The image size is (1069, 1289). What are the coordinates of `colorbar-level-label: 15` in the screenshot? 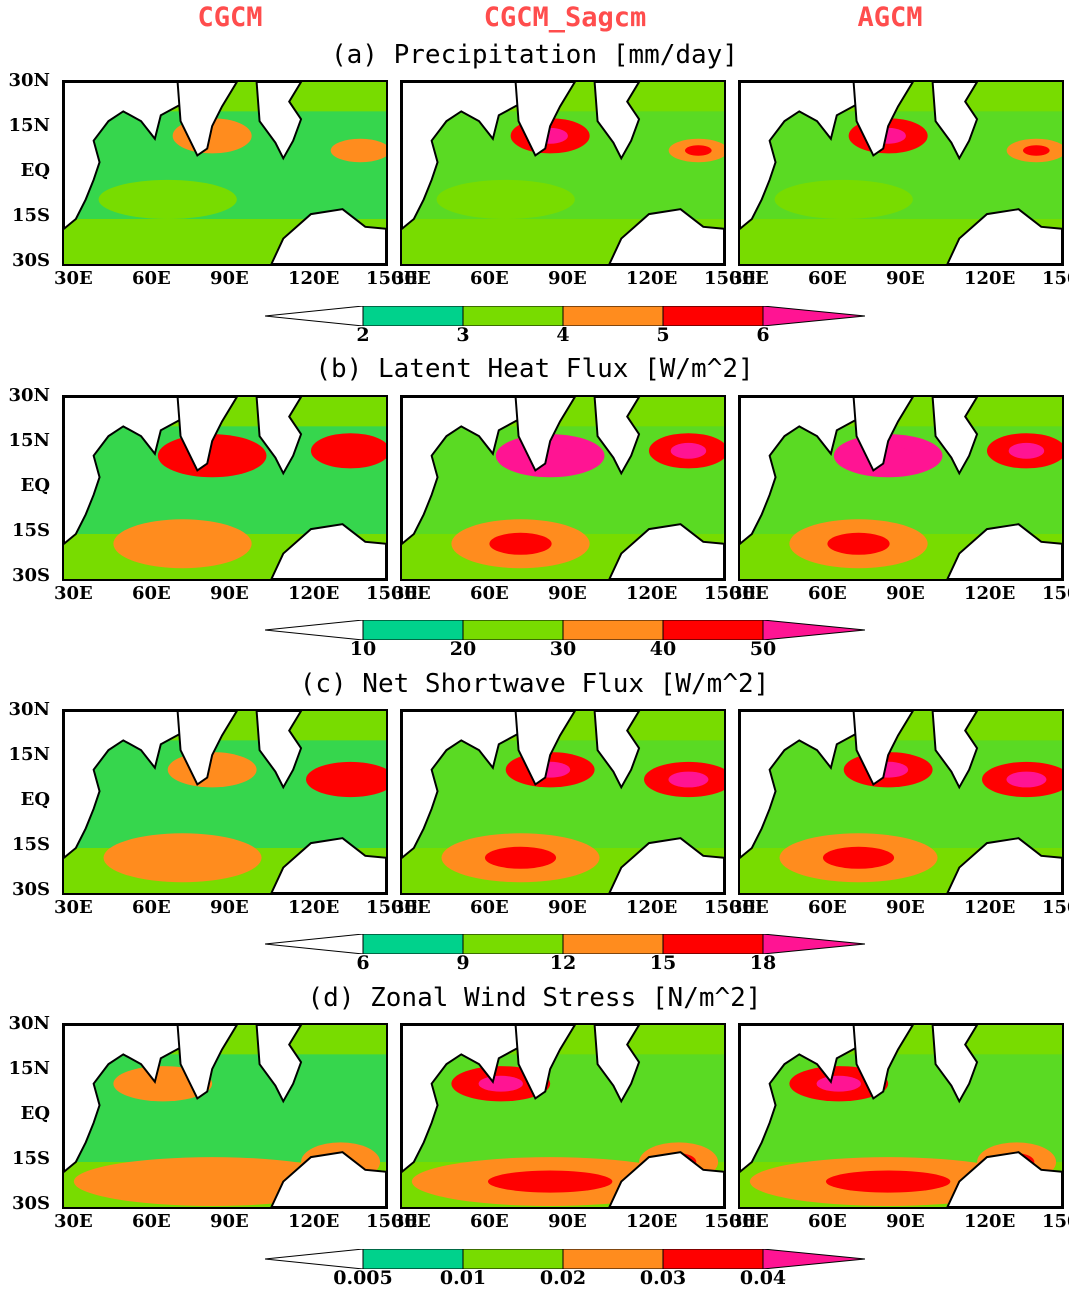 It's located at (663, 963).